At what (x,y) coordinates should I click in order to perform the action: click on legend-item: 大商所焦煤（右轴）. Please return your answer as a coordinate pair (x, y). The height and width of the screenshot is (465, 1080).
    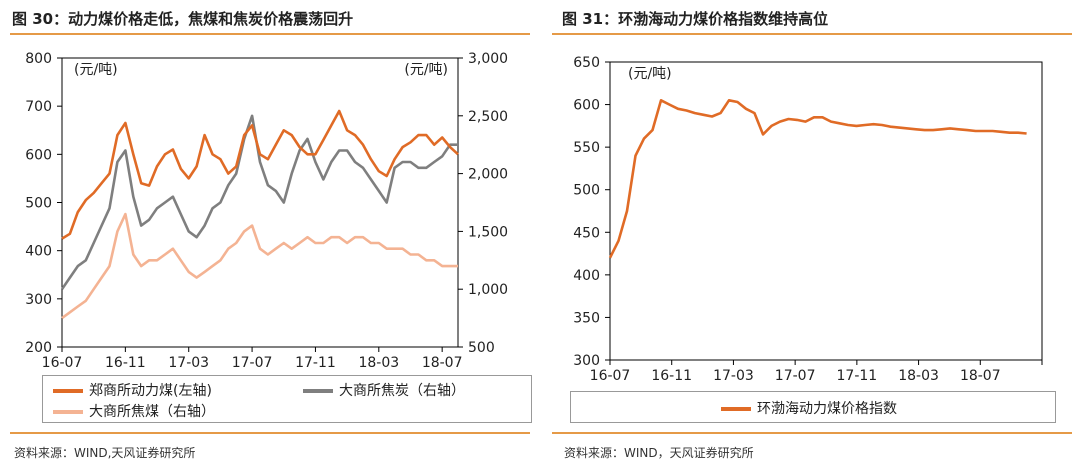
    Looking at the image, I should click on (134, 411).